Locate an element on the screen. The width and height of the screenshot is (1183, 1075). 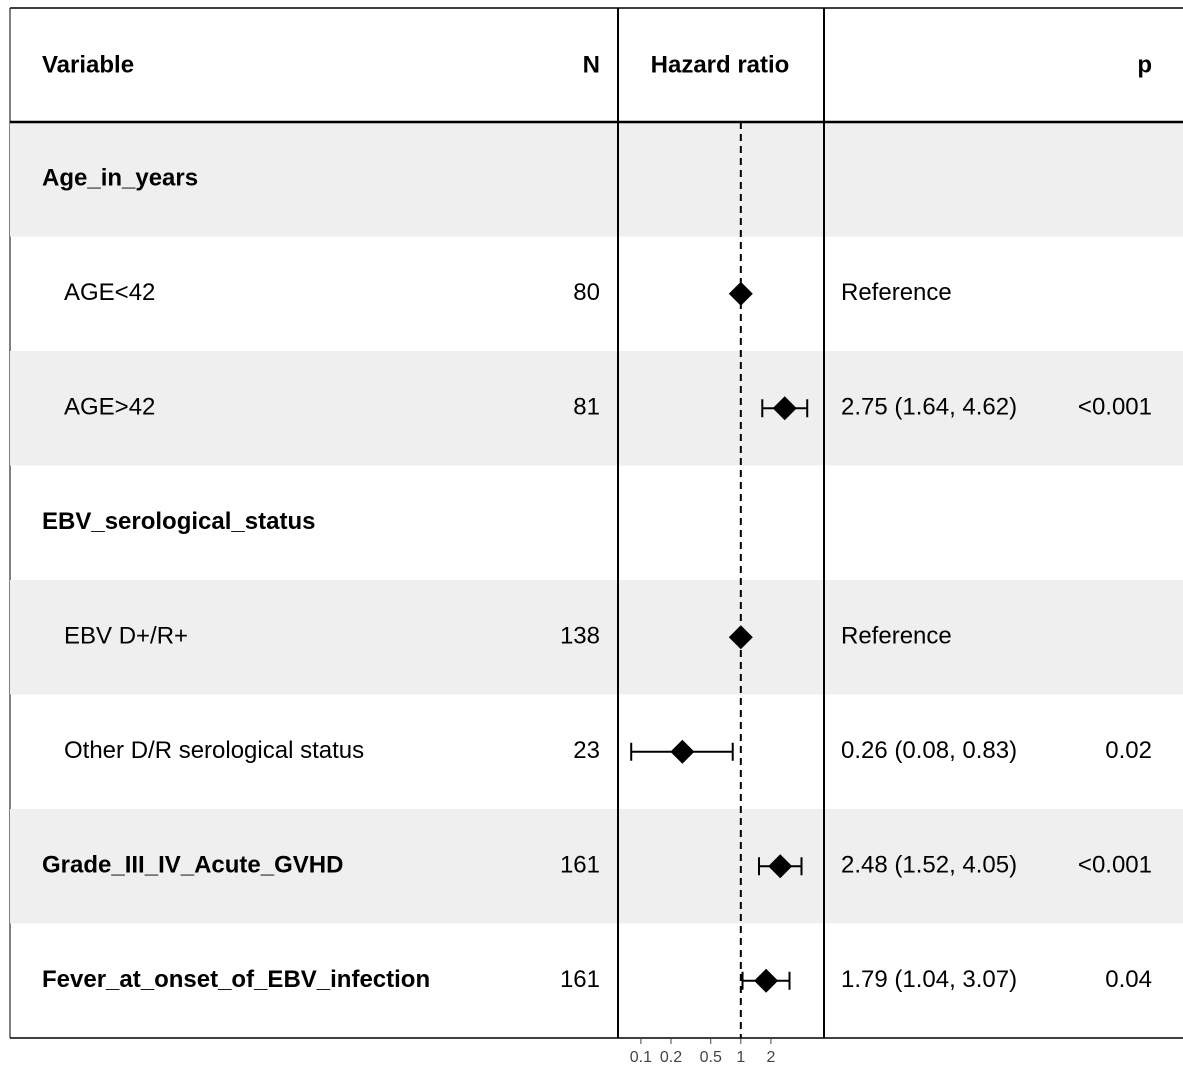
row-label: Grade_III_IV_Acute_GVHD is located at coordinates (192, 865).